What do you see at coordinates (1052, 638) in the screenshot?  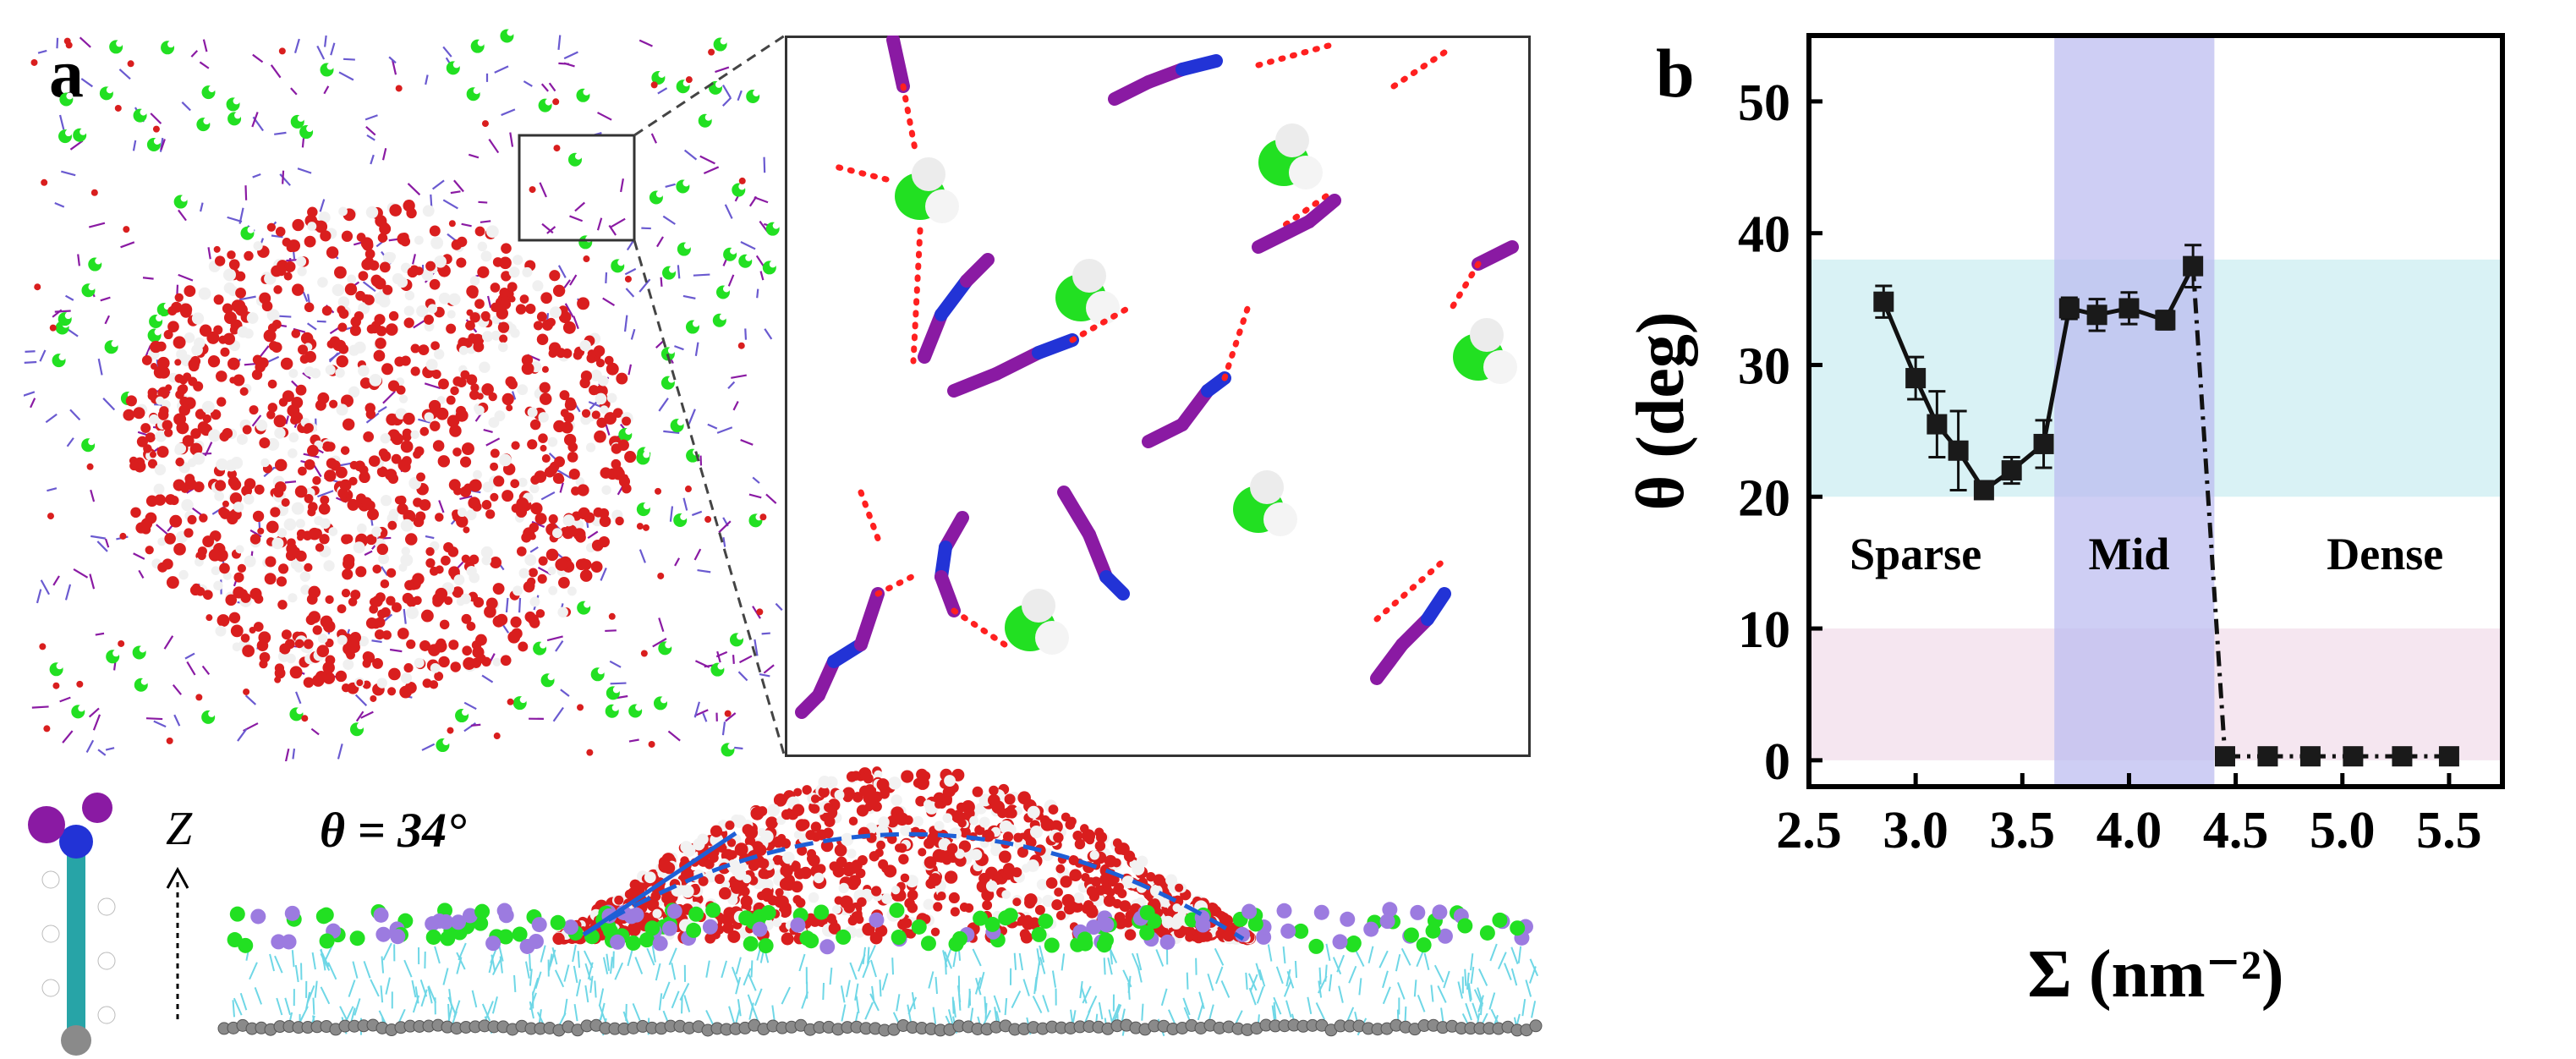 I see `molecule-h` at bounding box center [1052, 638].